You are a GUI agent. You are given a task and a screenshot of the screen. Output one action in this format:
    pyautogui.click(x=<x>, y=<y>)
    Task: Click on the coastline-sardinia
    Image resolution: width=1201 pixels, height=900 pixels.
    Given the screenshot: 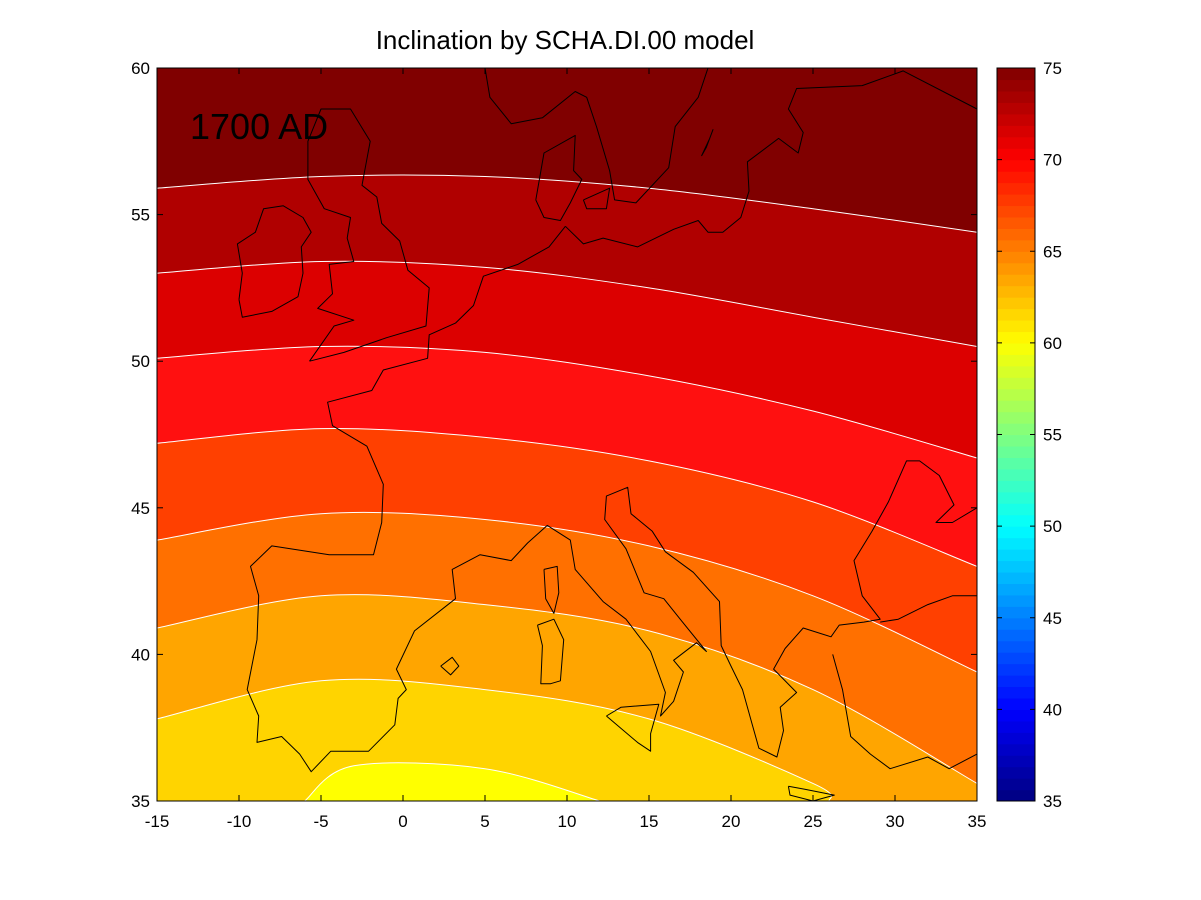 What is the action you would take?
    pyautogui.click(x=551, y=651)
    